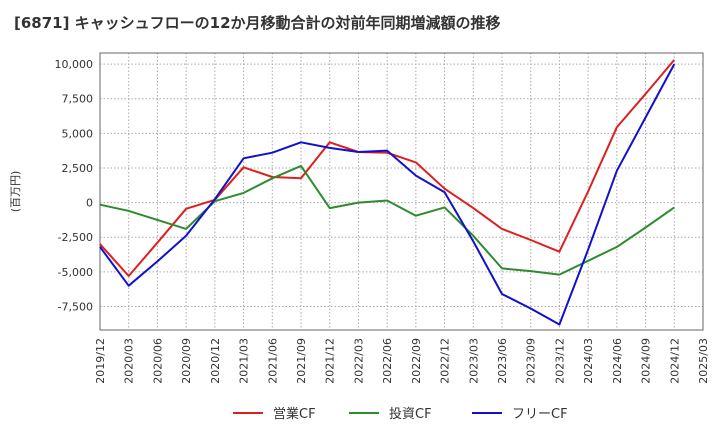 The width and height of the screenshot is (720, 440). What do you see at coordinates (358, 361) in the screenshot?
I see `x-tick-label: 2022/03` at bounding box center [358, 361].